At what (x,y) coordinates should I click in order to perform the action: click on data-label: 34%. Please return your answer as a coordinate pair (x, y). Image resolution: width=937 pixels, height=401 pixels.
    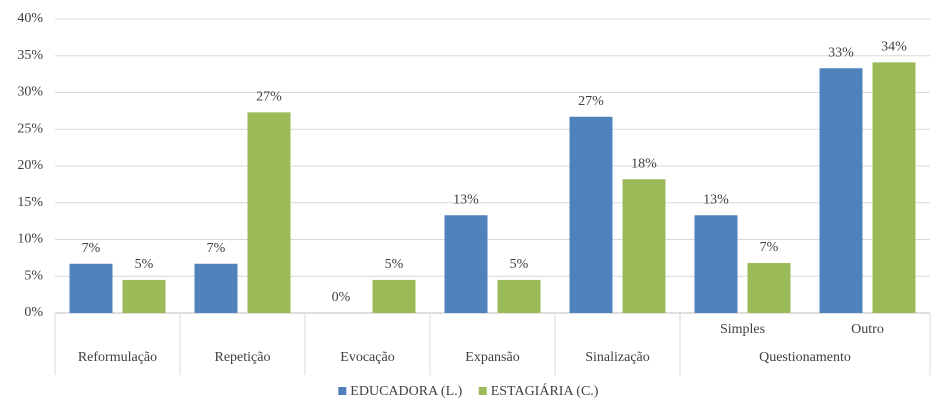
    Looking at the image, I should click on (894, 47).